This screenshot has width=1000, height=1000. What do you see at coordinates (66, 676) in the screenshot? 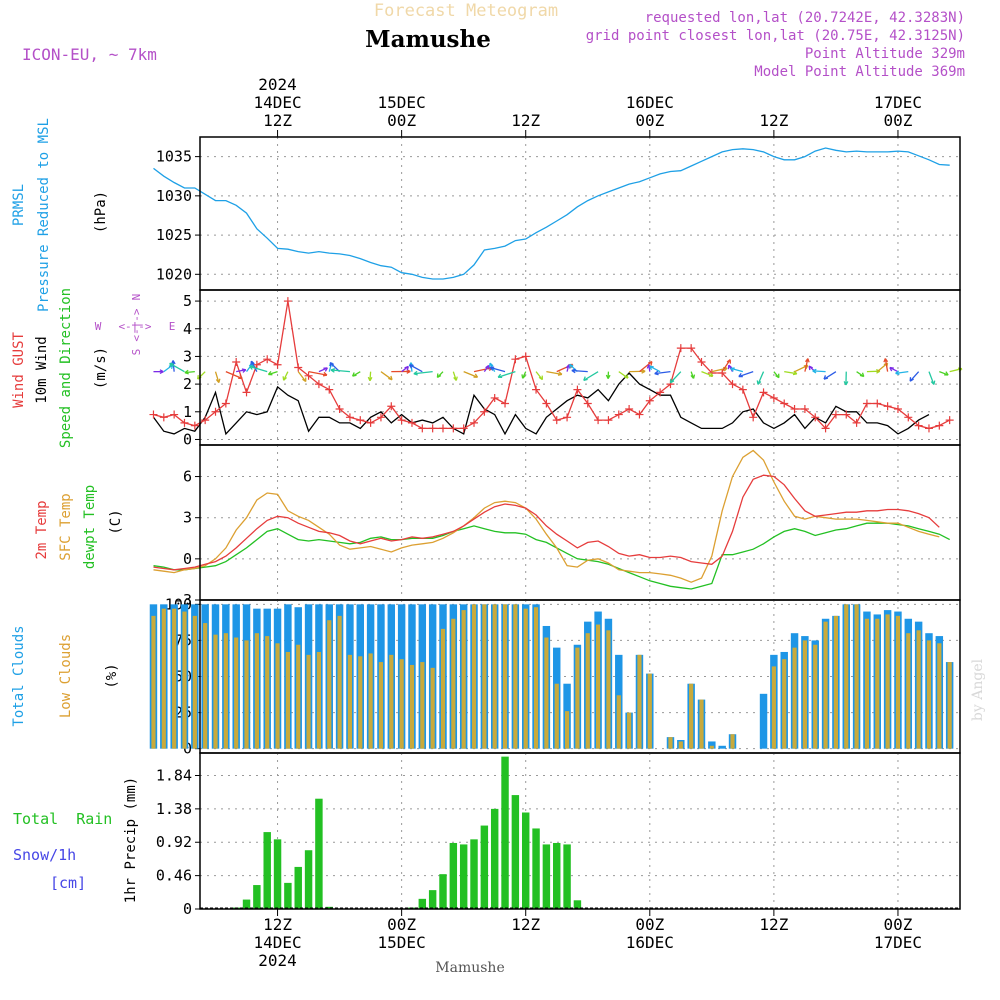
I see `cloud-low-label: Low Clouds` at bounding box center [66, 676].